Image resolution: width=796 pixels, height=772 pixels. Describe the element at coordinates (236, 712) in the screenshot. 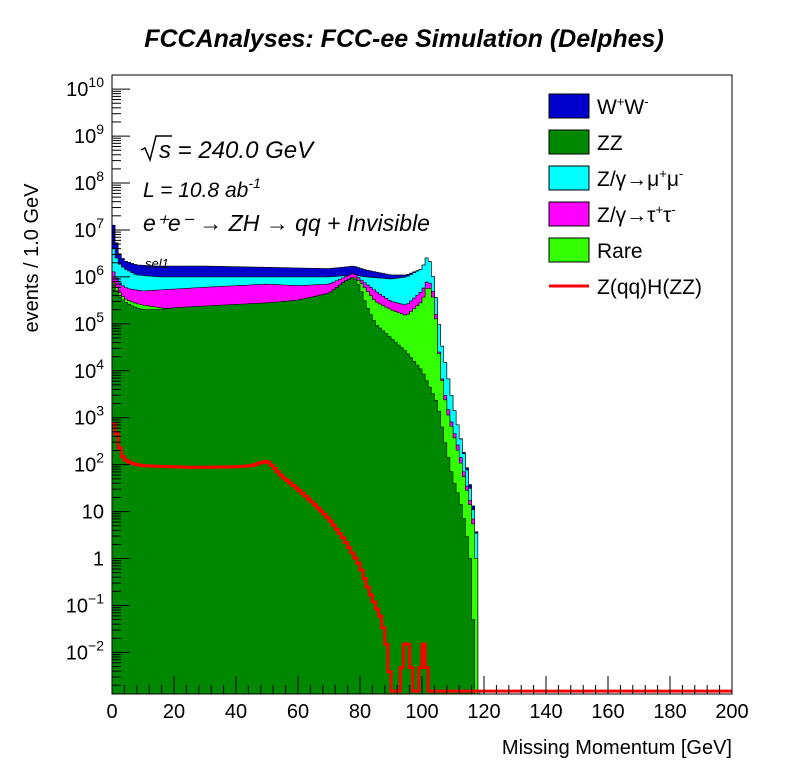

I see `x-tick-label: 40` at that location.